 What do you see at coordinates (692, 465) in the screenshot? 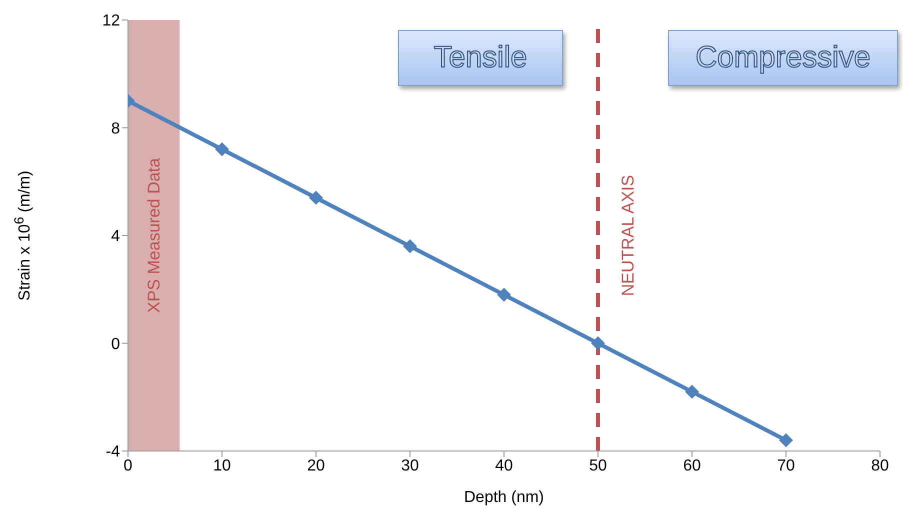
I see `x-tick-label: 60` at bounding box center [692, 465].